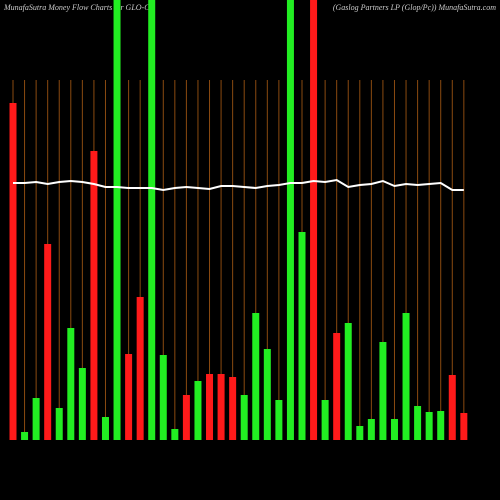 The height and width of the screenshot is (500, 500). What do you see at coordinates (76, 7) in the screenshot?
I see `chart-title: MunafaSutra Money Flow Charts for GLO-C` at bounding box center [76, 7].